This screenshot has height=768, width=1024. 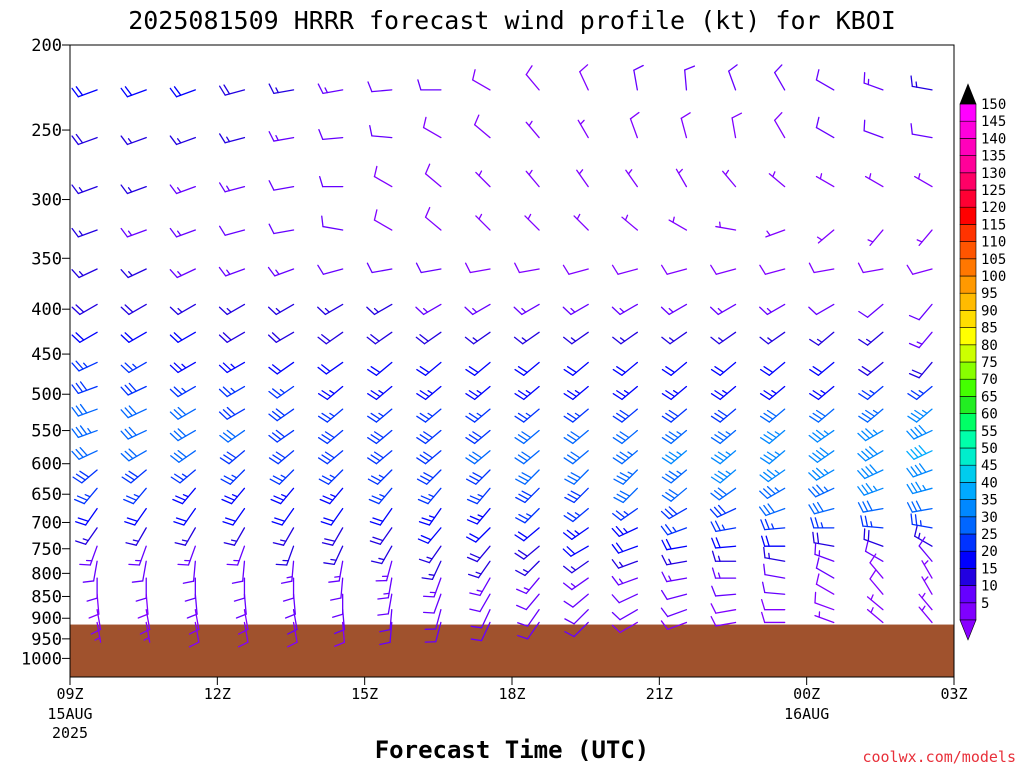 What do you see at coordinates (46, 550) in the screenshot?
I see `y-tick-label: 750` at bounding box center [46, 550].